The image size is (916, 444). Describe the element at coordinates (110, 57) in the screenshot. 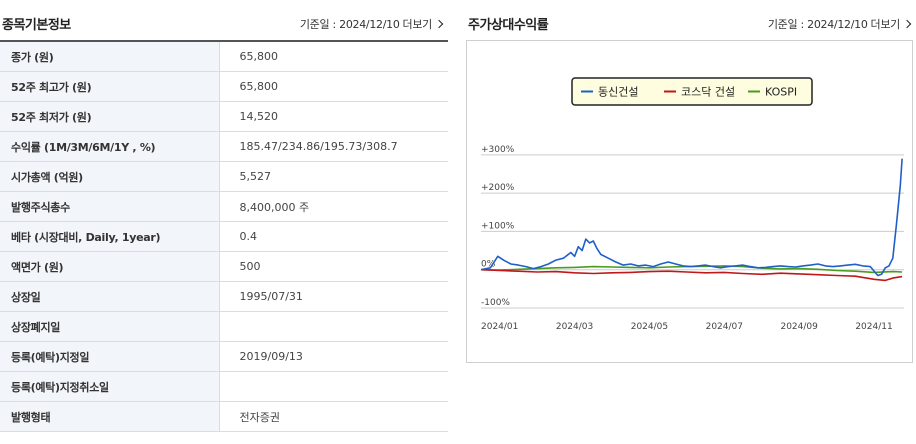

I see `info-row-label: 종가 (원)` at that location.